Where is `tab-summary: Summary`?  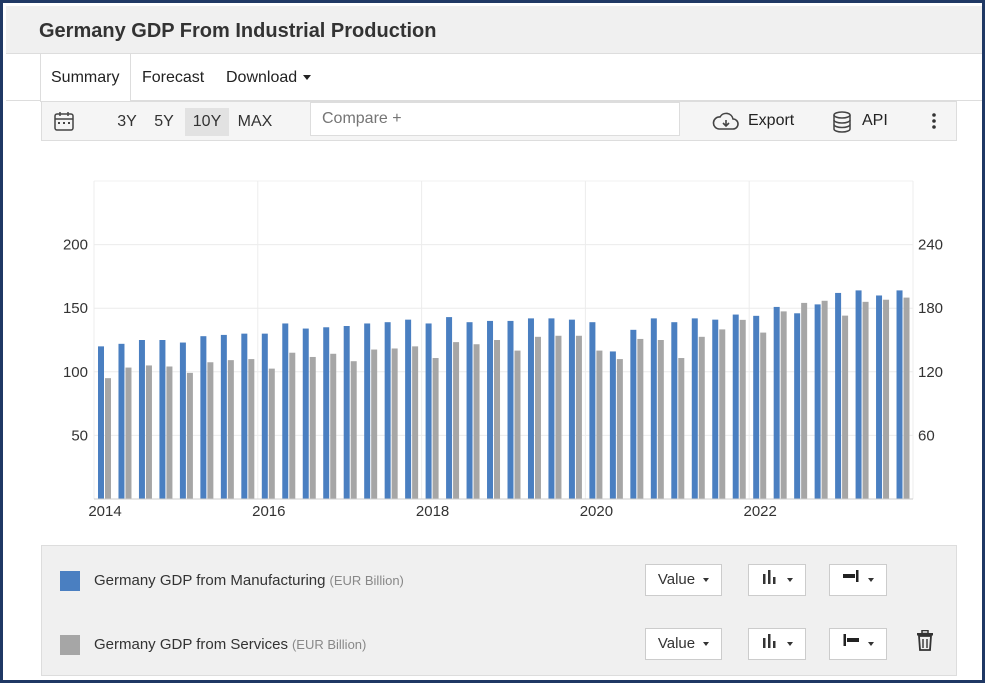
tab-summary: Summary is located at coordinates (85, 78).